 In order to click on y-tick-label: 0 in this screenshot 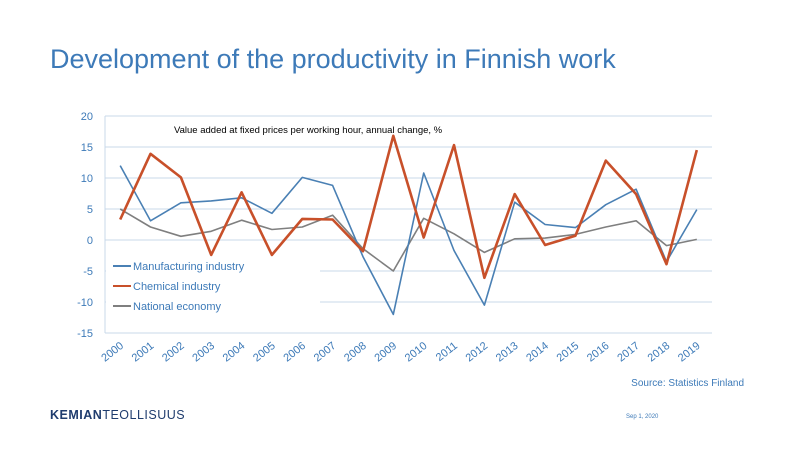, I will do `click(90, 241)`.